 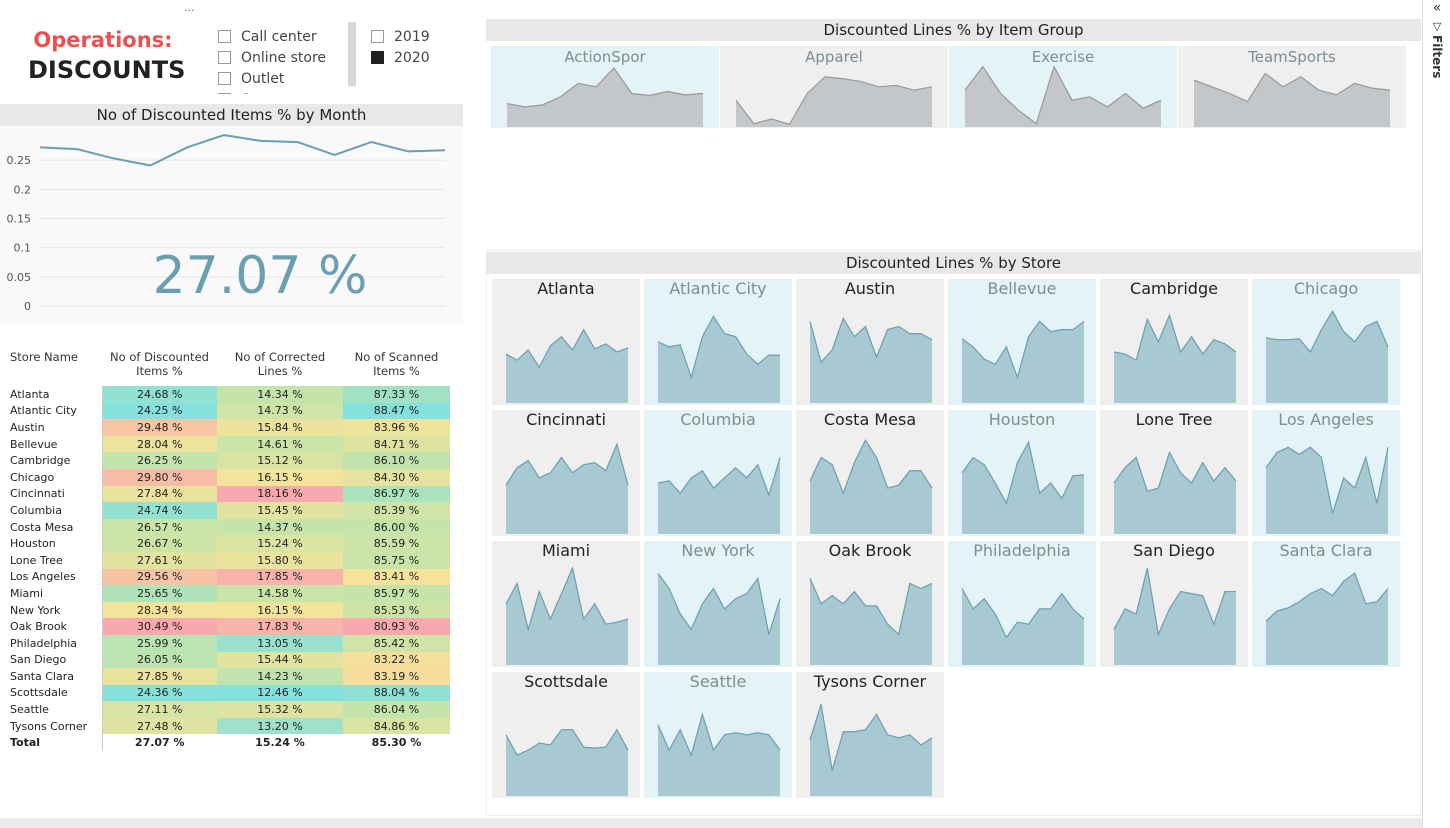 What do you see at coordinates (54, 693) in the screenshot?
I see `store-name: Scottsdale` at bounding box center [54, 693].